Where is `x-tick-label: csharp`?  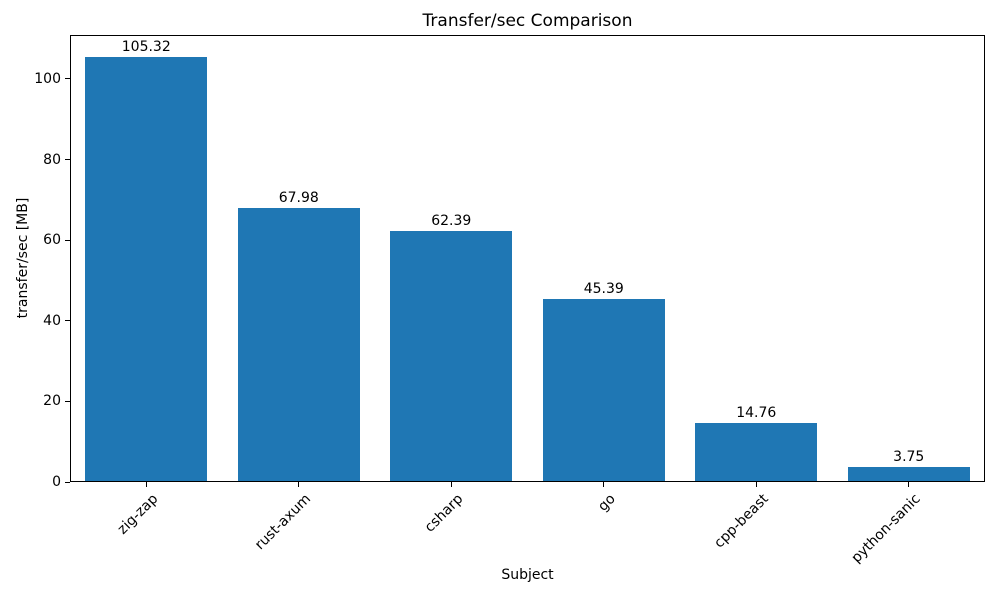
x-tick-label: csharp is located at coordinates (444, 513).